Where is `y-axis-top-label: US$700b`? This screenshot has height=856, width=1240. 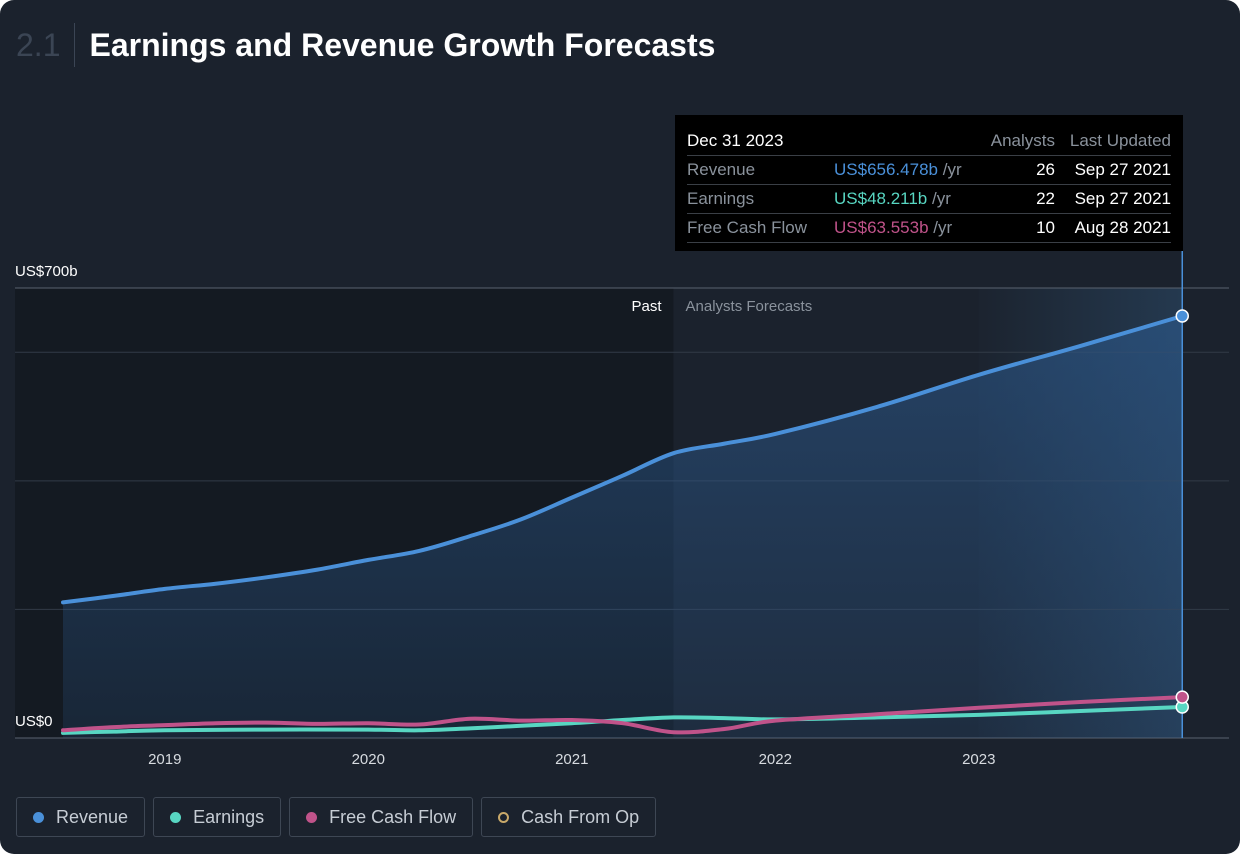 y-axis-top-label: US$700b is located at coordinates (46, 271).